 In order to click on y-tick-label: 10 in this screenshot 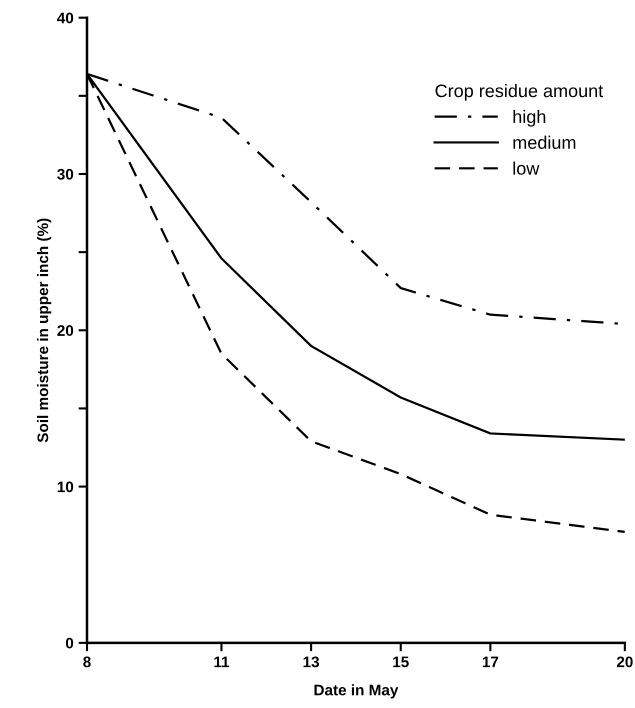, I will do `click(66, 486)`.